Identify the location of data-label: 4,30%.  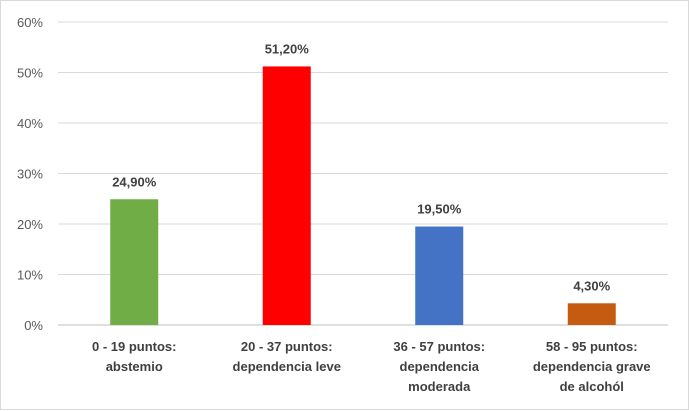
(591, 285).